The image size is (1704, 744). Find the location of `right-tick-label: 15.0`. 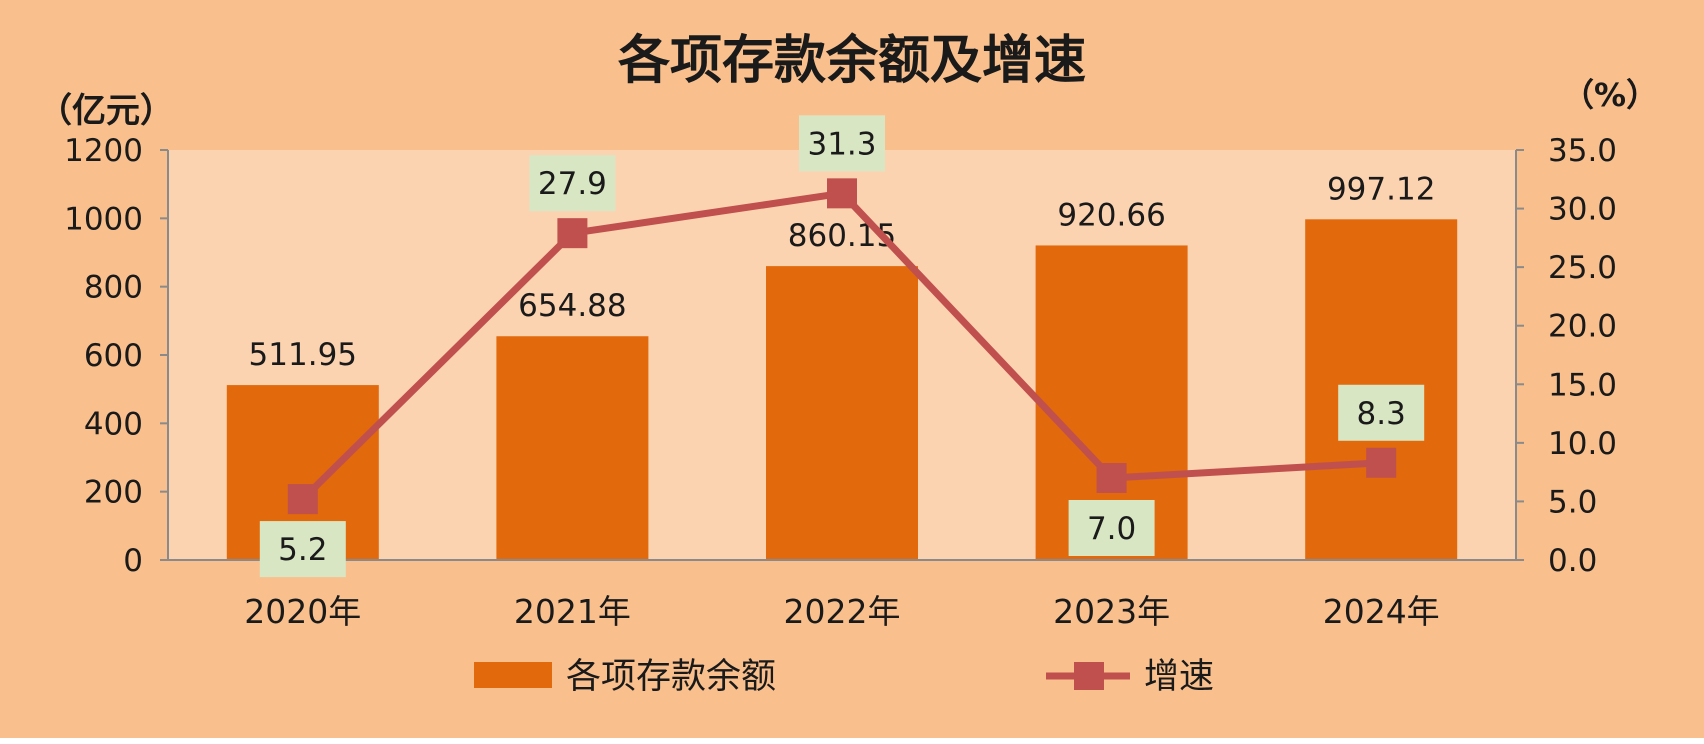

right-tick-label: 15.0 is located at coordinates (1582, 385).